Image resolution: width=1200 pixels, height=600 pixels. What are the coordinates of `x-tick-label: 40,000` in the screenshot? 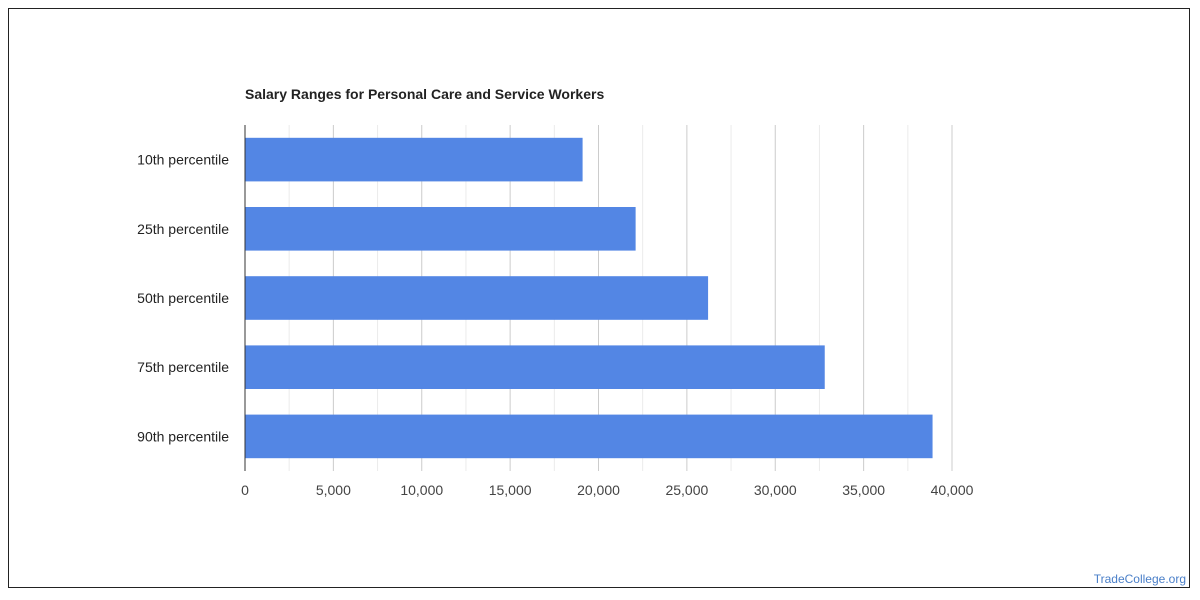 It's located at (952, 490).